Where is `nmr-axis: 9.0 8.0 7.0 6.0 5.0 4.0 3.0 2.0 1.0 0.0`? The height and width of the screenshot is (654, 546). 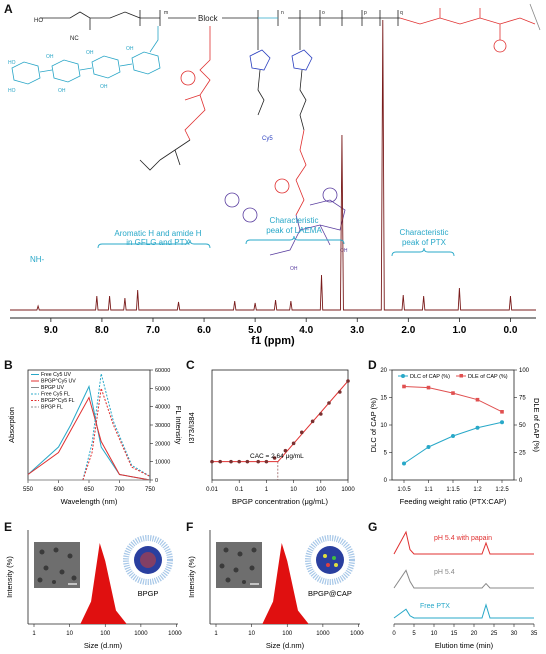 nmr-axis: 9.0 8.0 7.0 6.0 5.0 4.0 3.0 2.0 1.0 0.0 is located at coordinates (273, 326).